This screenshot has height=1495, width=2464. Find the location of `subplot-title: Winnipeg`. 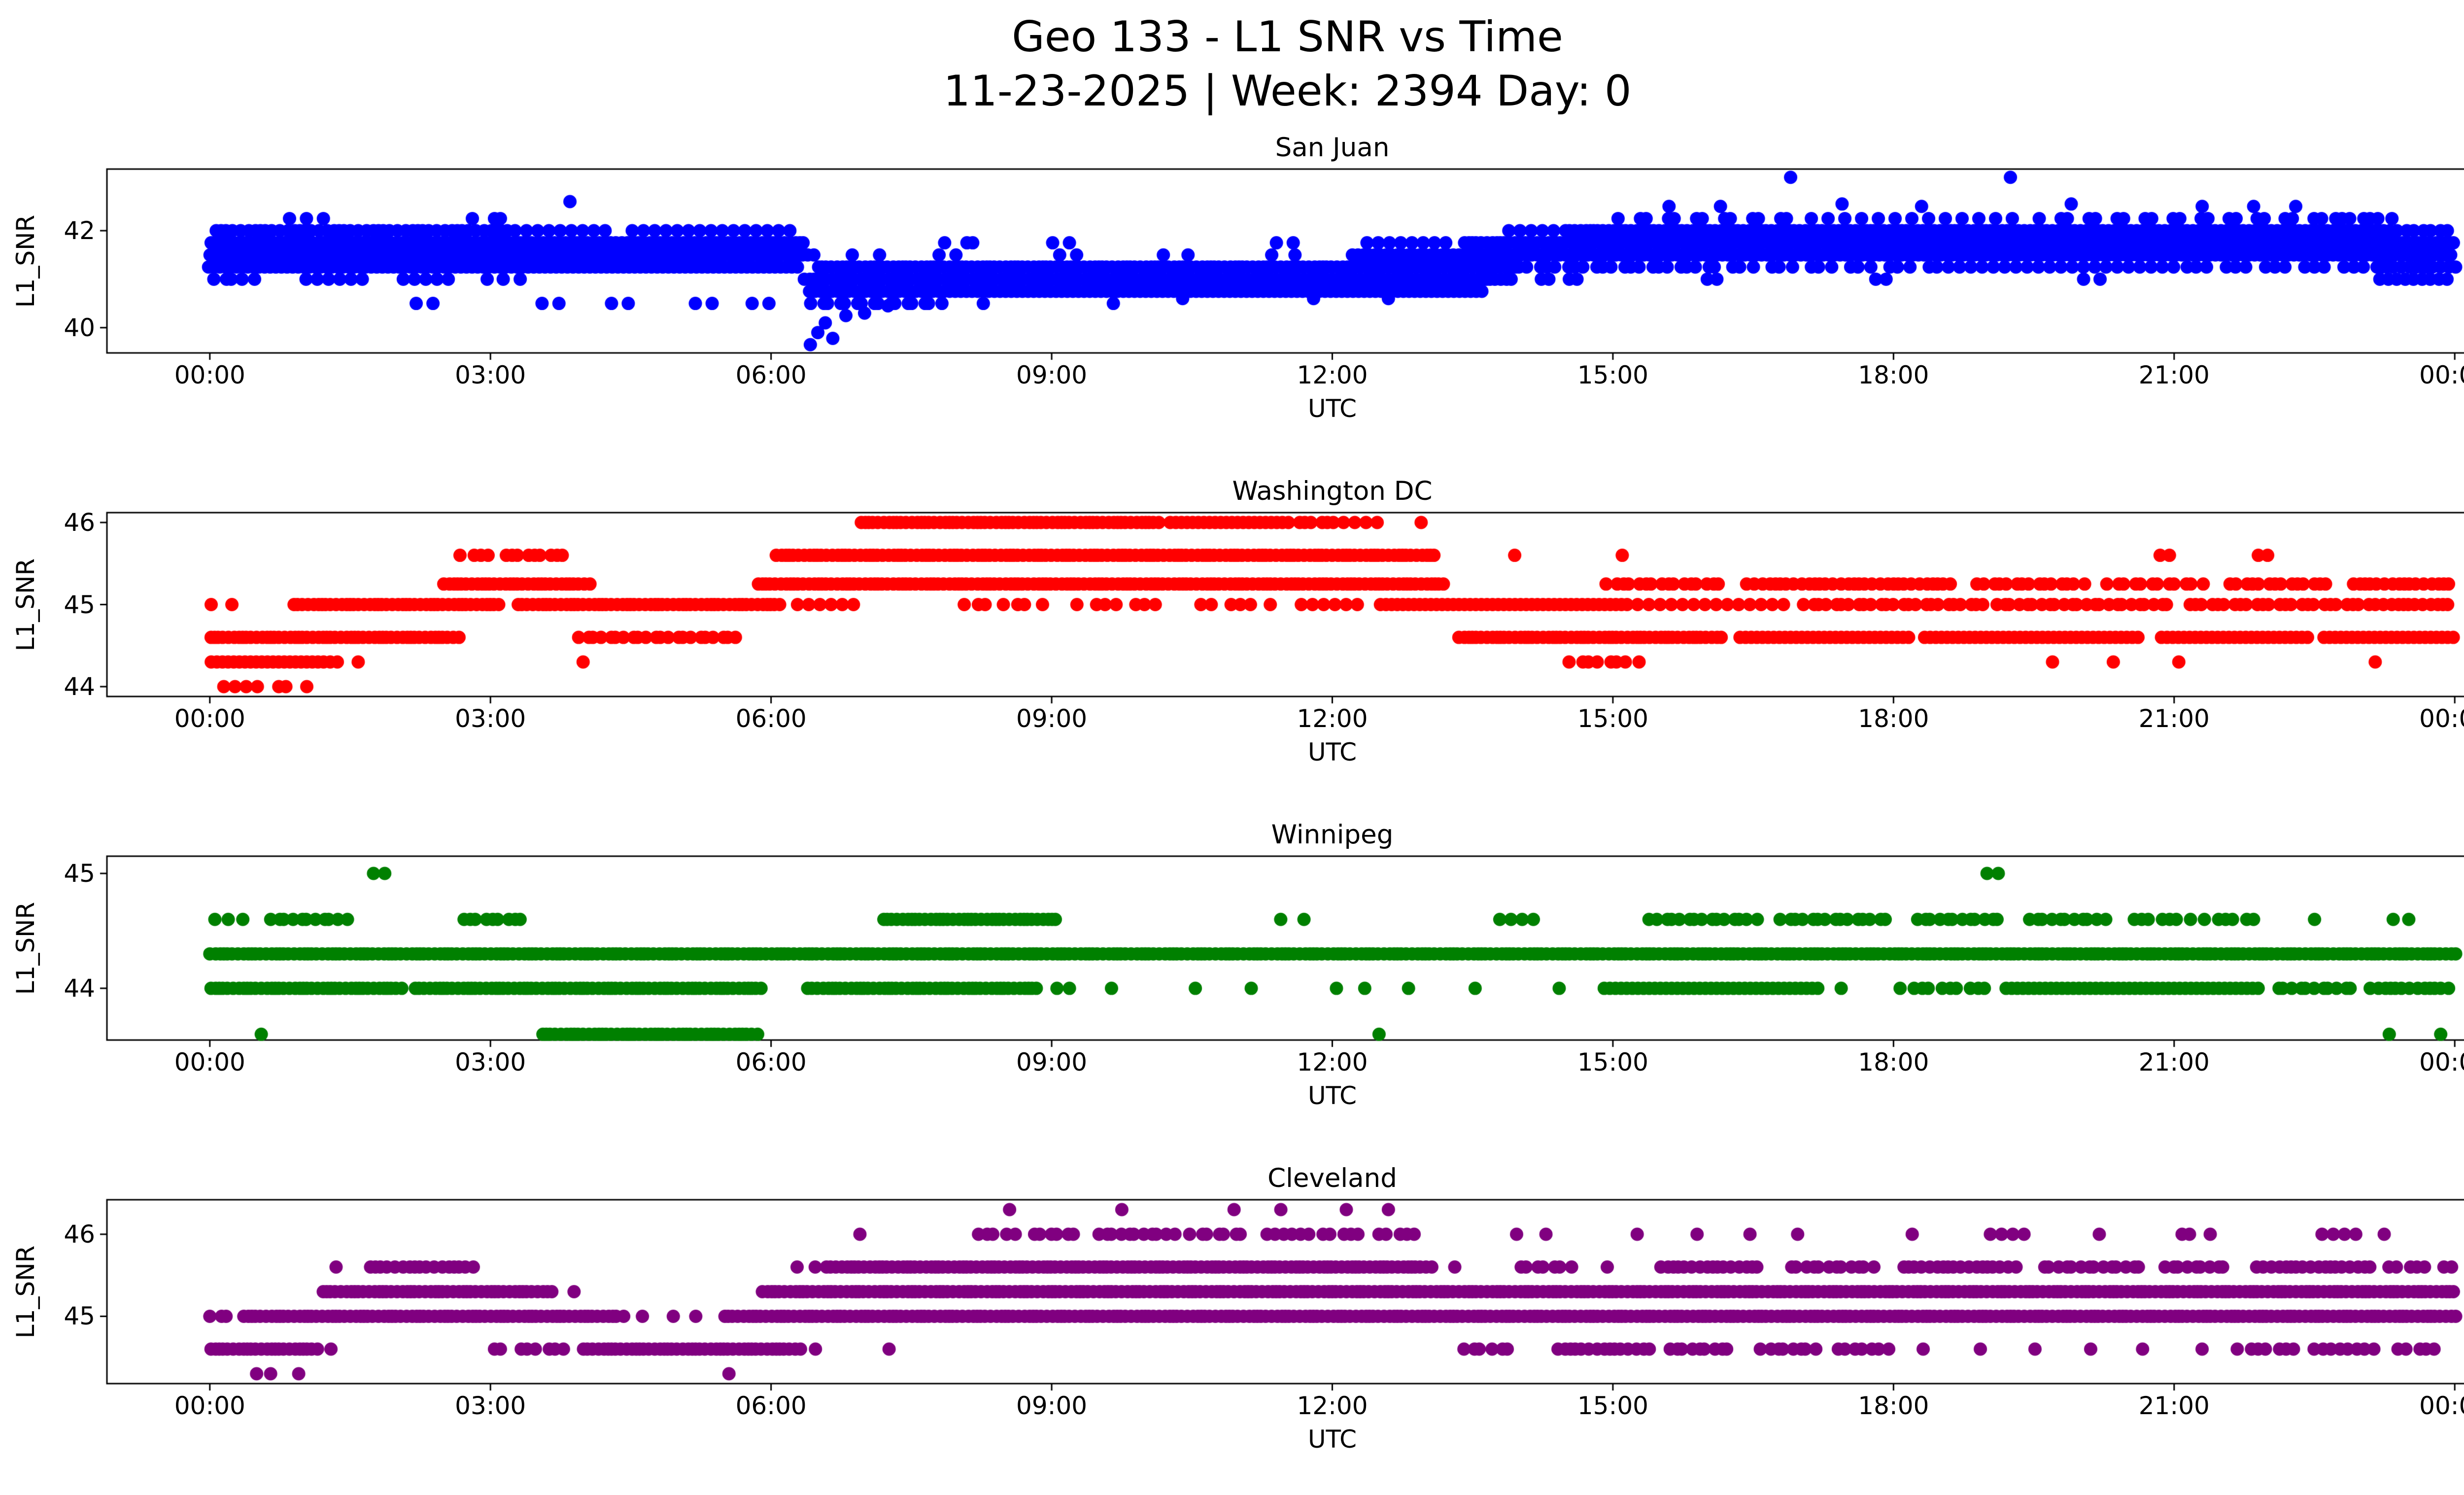

subplot-title: Winnipeg is located at coordinates (1332, 835).